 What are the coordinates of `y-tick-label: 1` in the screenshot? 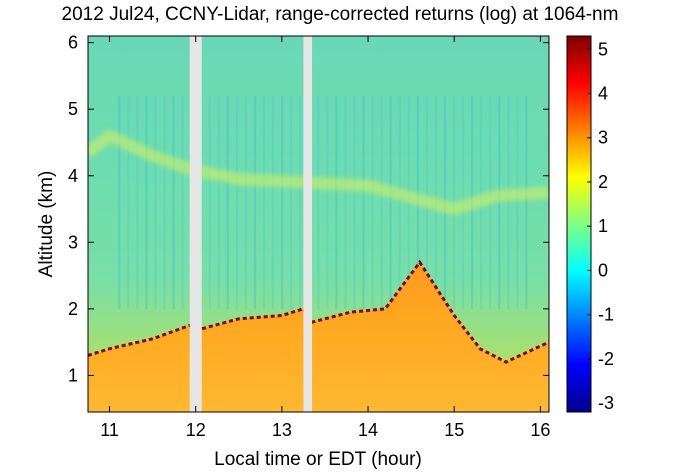 It's located at (73, 375).